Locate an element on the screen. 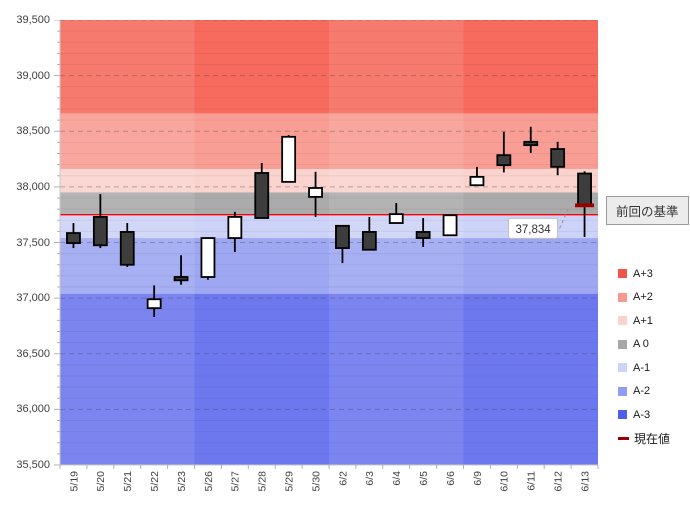  x-axis-label: 5/21 is located at coordinates (128, 481).